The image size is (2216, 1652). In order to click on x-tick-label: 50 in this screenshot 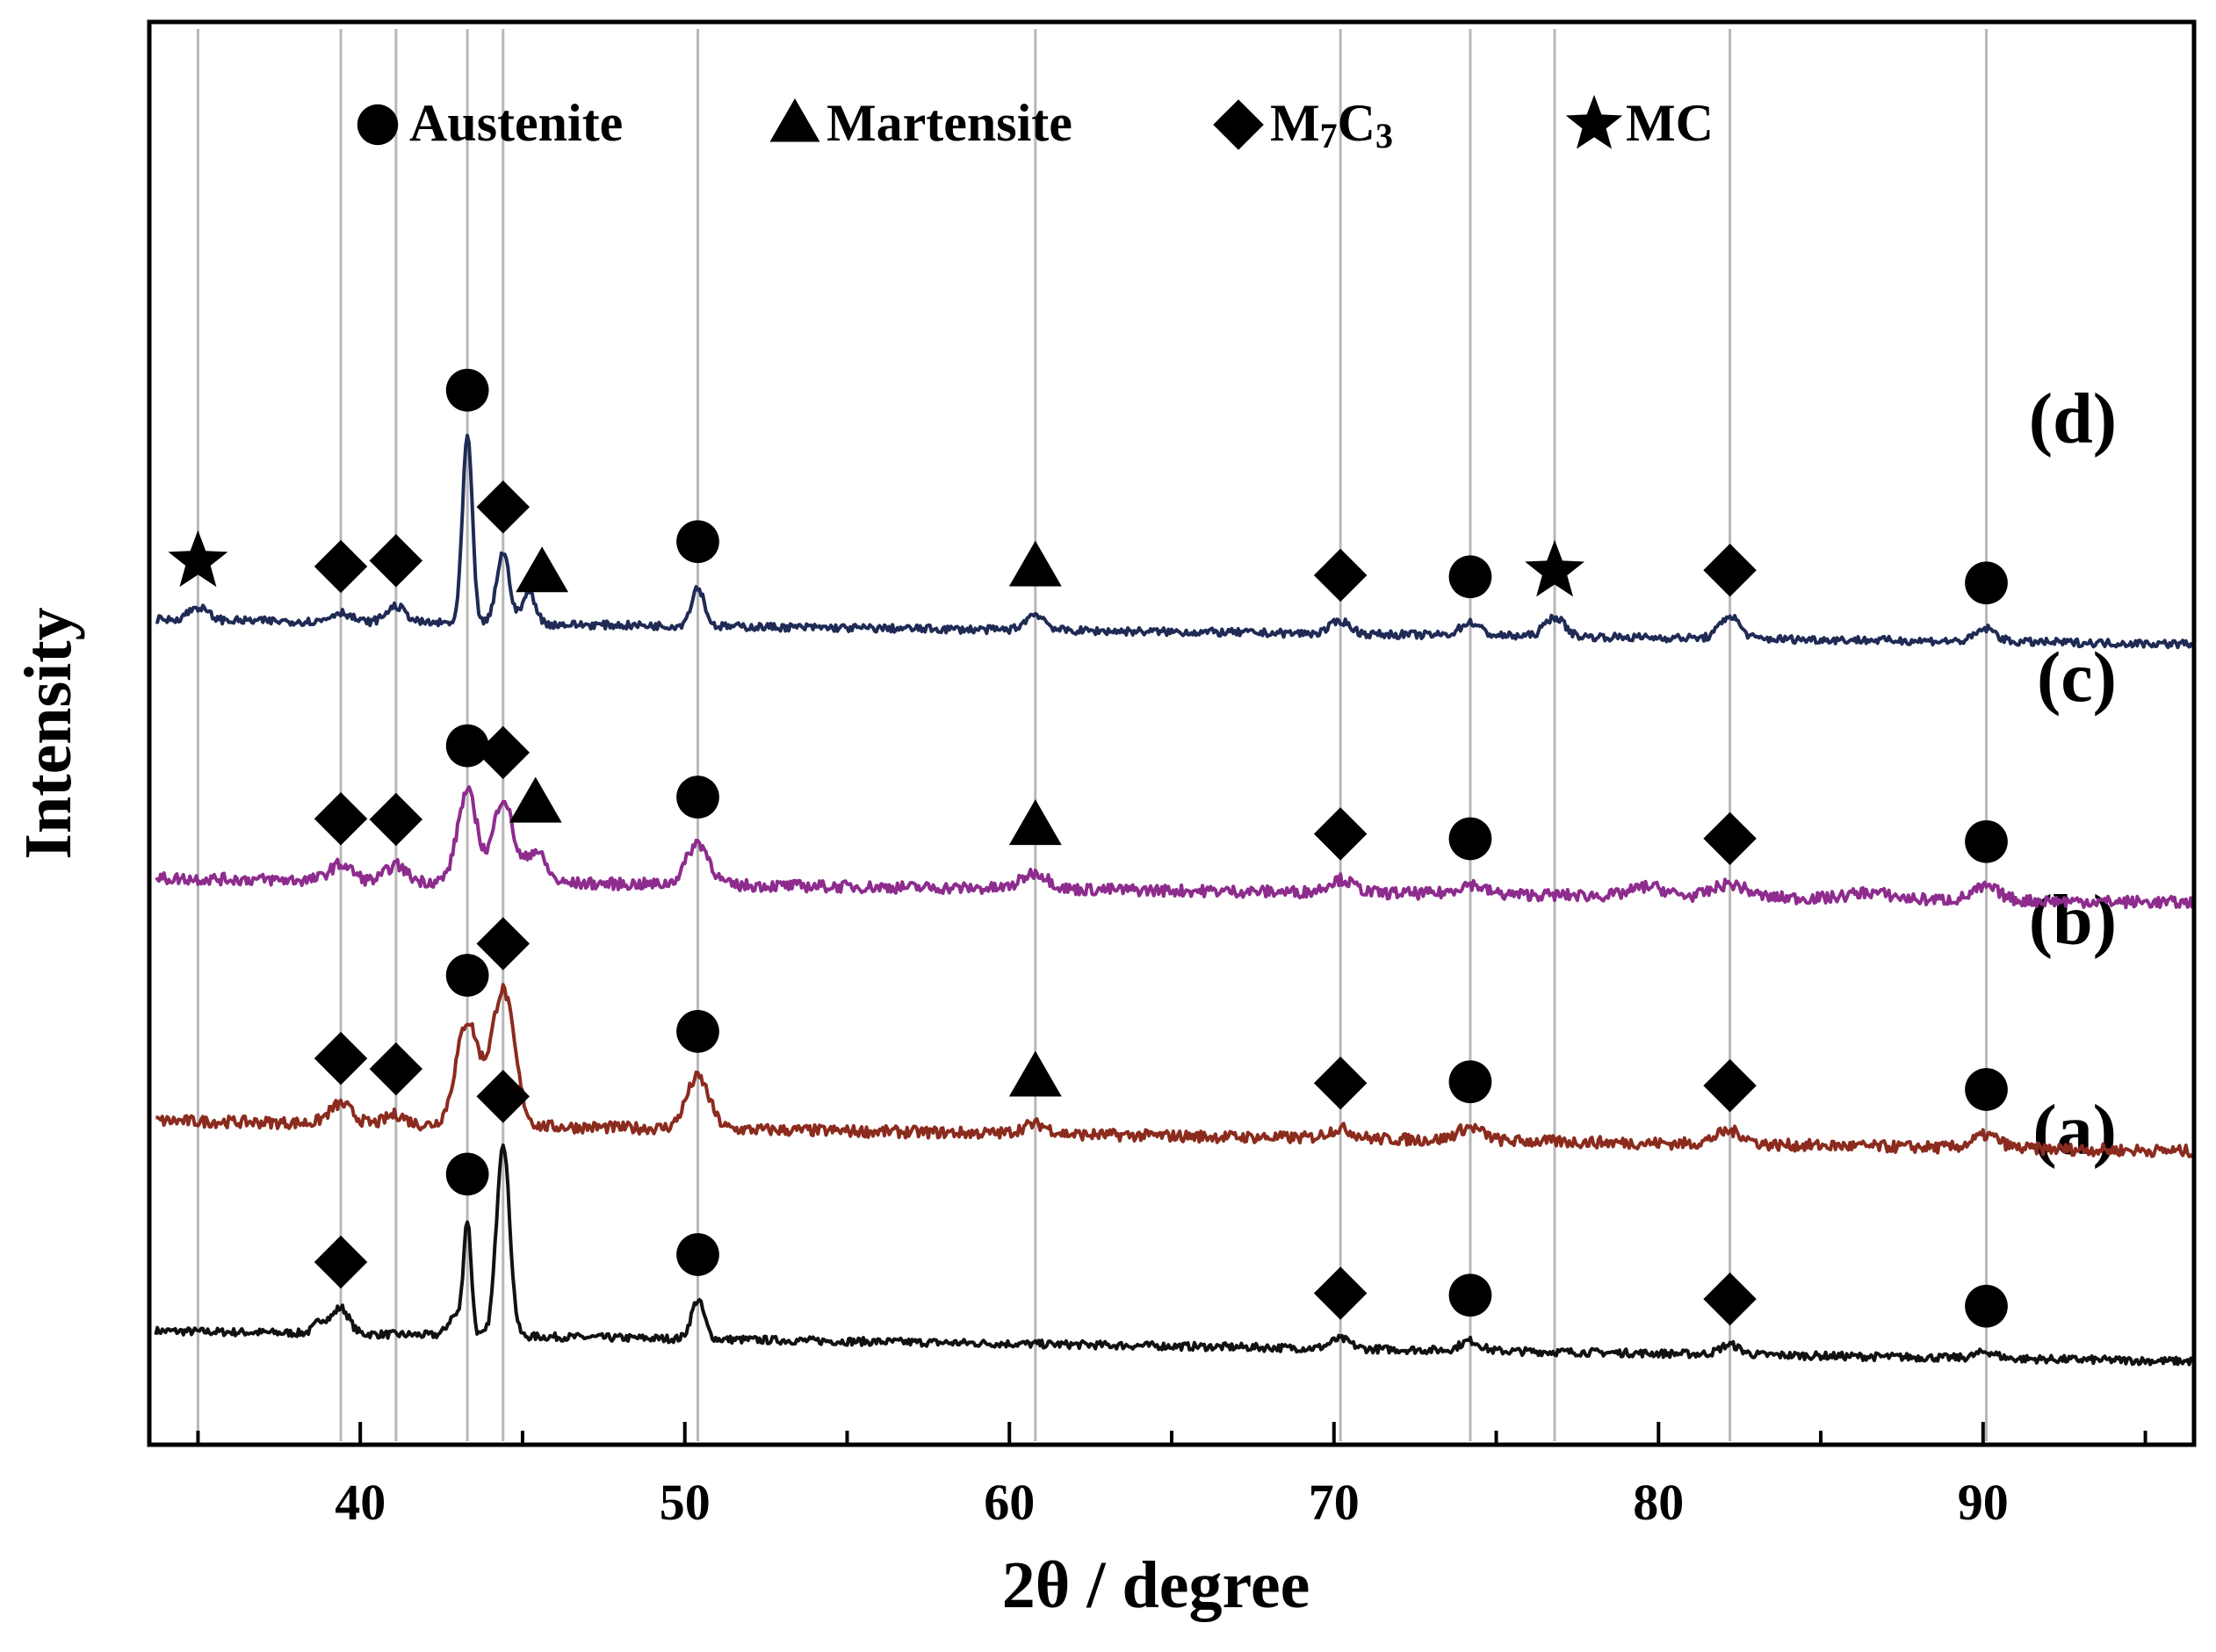, I will do `click(685, 1502)`.